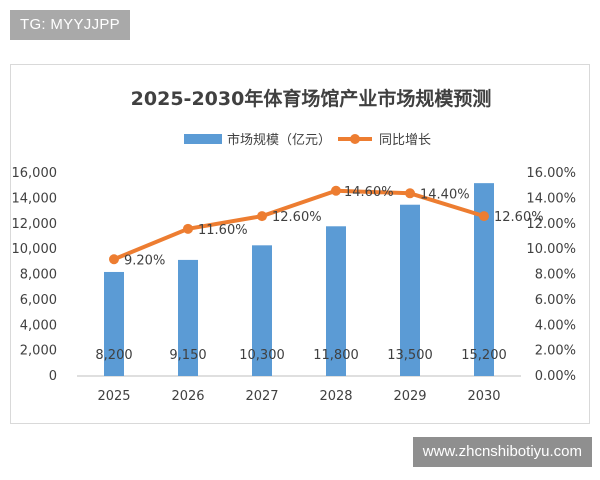 This screenshot has width=600, height=480. I want to click on bar-data-labels: 8,200 9,150 10,300 11,800 13,500 15,200, so click(300, 355).